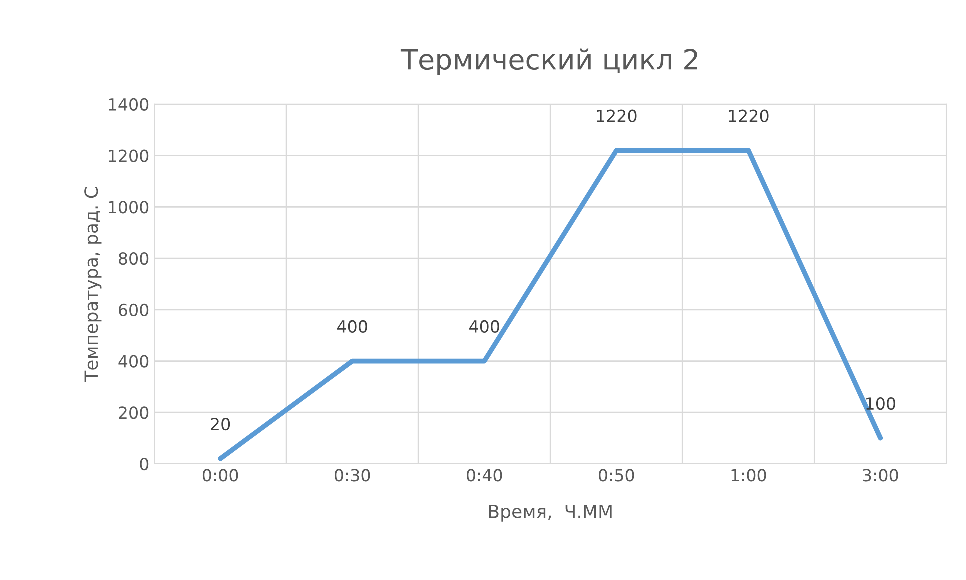 Image resolution: width=966 pixels, height=580 pixels. I want to click on x-tick-label: 3:00, so click(880, 475).